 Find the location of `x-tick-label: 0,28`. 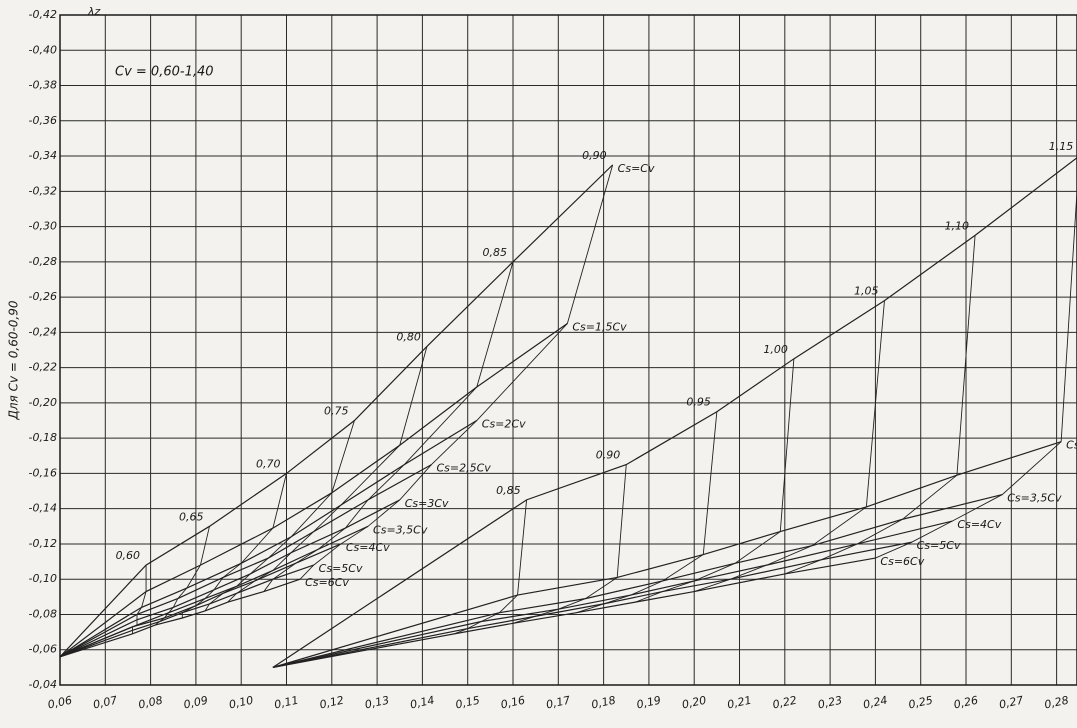

x-tick-label: 0,28 is located at coordinates (1056, 703).